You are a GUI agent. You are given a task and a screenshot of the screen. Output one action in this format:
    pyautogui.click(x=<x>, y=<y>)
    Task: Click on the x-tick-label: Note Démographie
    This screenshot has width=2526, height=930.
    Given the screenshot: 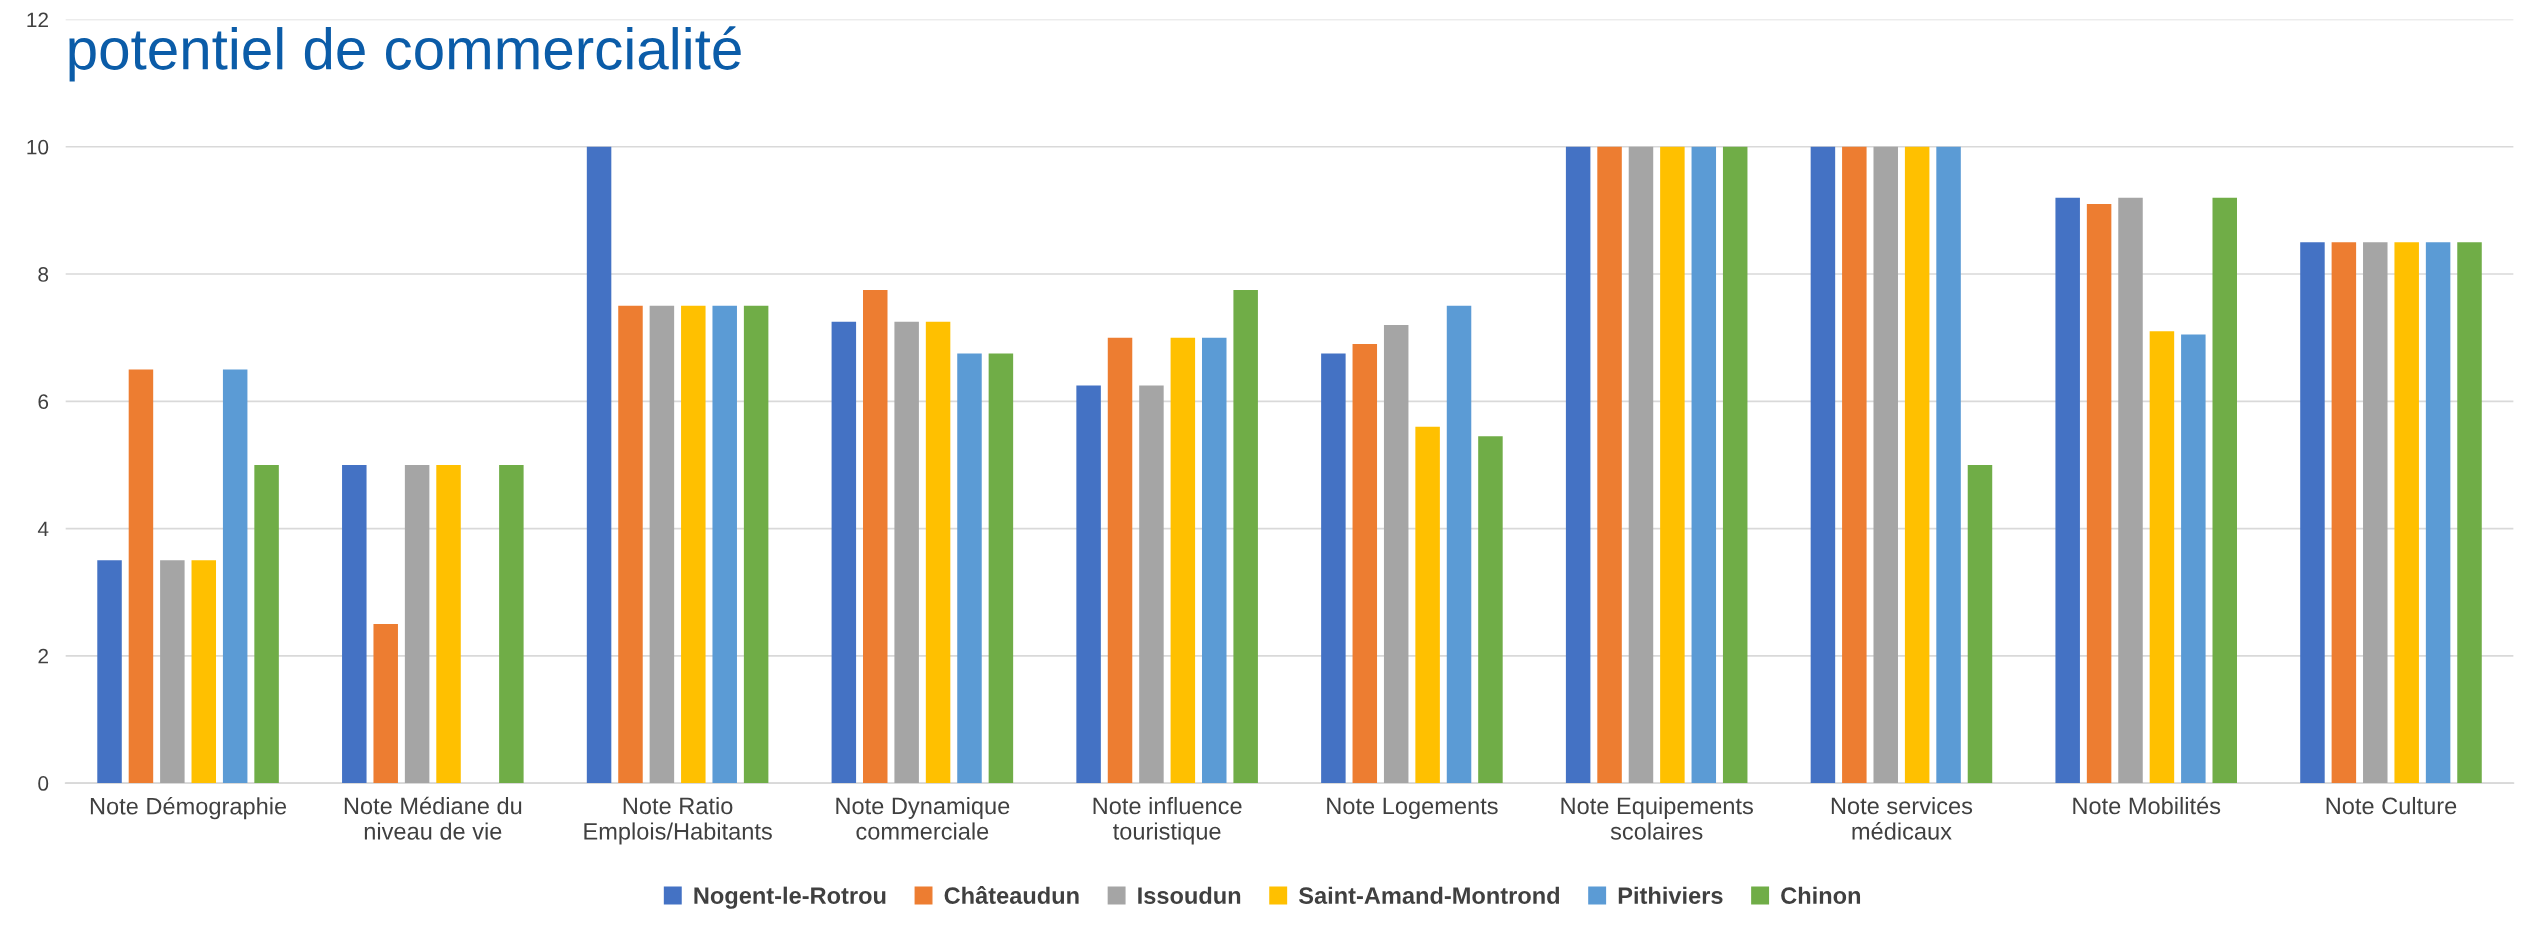 What is the action you would take?
    pyautogui.click(x=188, y=808)
    